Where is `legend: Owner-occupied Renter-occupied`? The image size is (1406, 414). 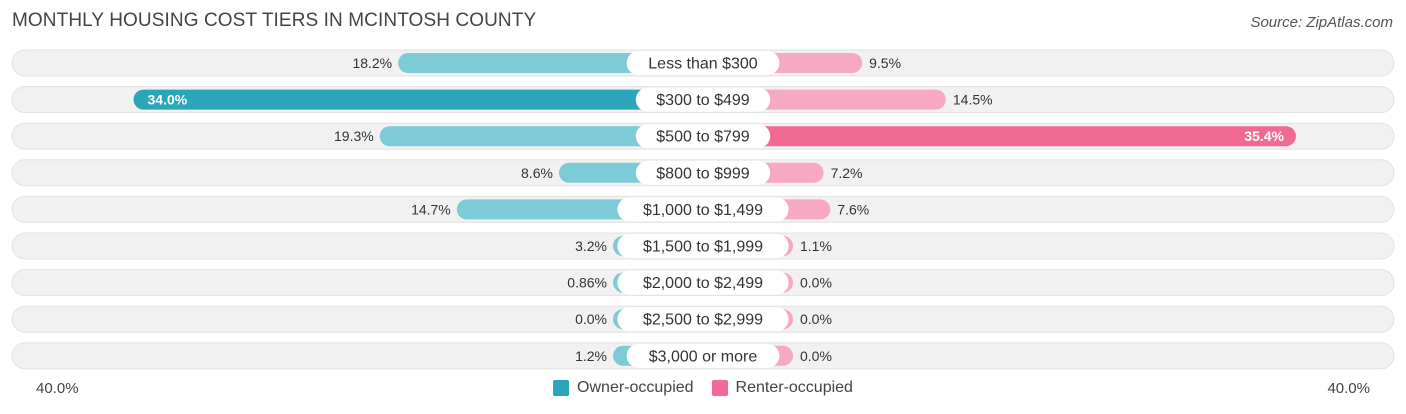
legend: Owner-occupied Renter-occupied is located at coordinates (703, 388).